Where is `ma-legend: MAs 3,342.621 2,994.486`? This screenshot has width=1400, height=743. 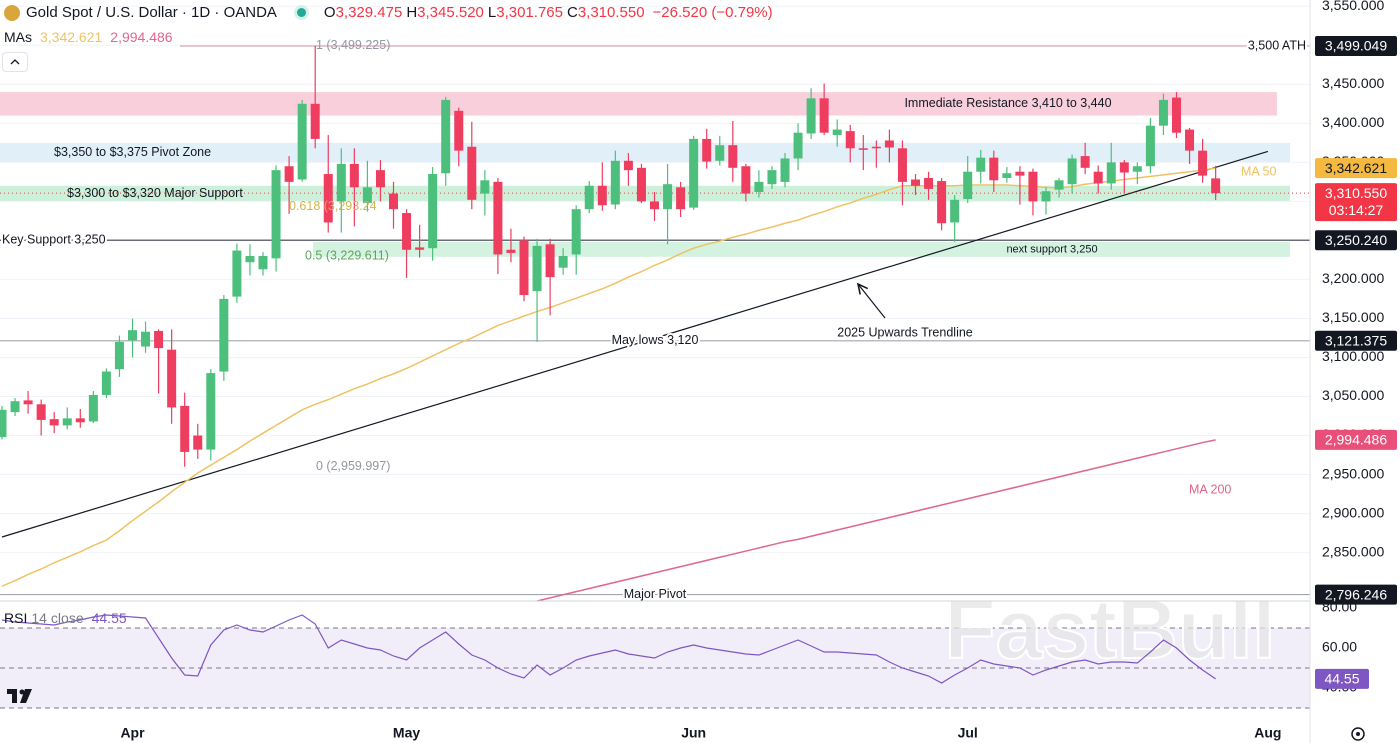
ma-legend: MAs 3,342.621 2,994.486 is located at coordinates (88, 37).